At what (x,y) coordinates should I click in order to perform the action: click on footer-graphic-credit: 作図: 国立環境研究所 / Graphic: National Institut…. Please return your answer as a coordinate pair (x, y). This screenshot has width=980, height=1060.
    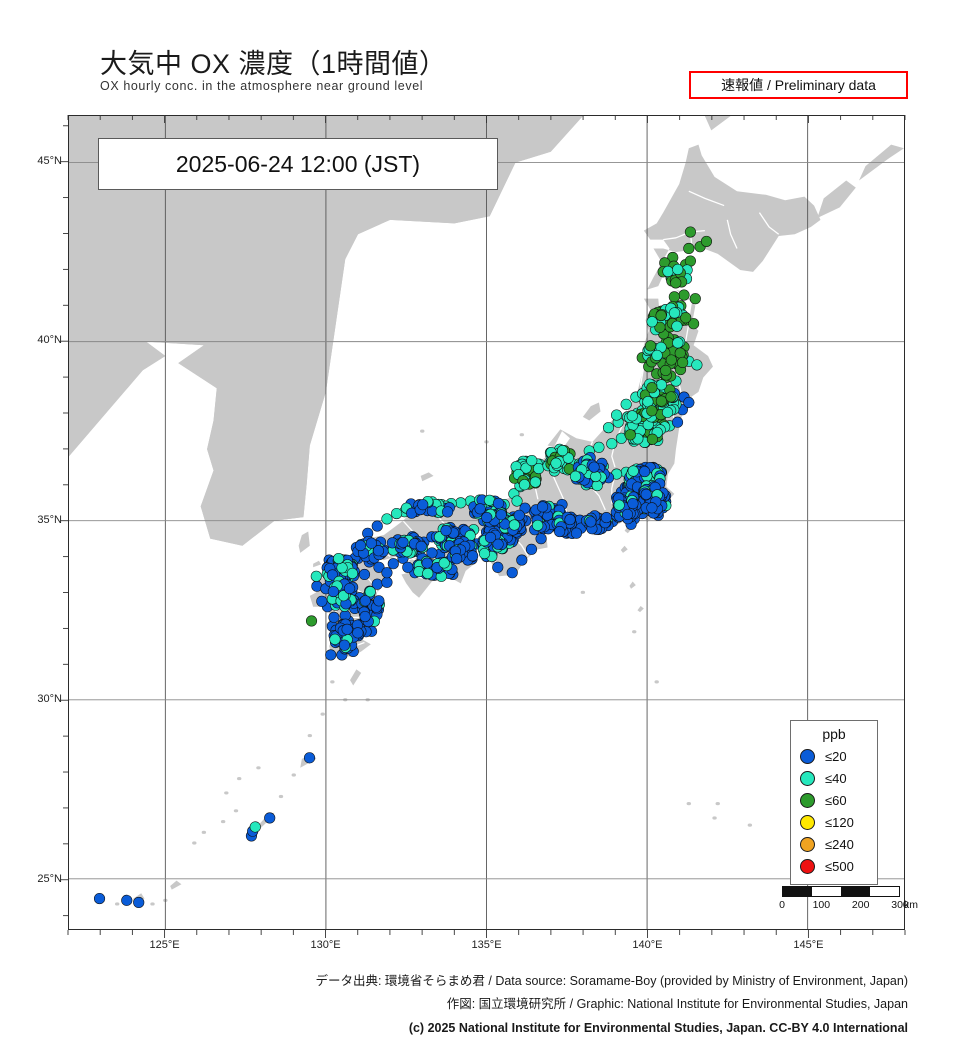
    Looking at the image, I should click on (677, 1004).